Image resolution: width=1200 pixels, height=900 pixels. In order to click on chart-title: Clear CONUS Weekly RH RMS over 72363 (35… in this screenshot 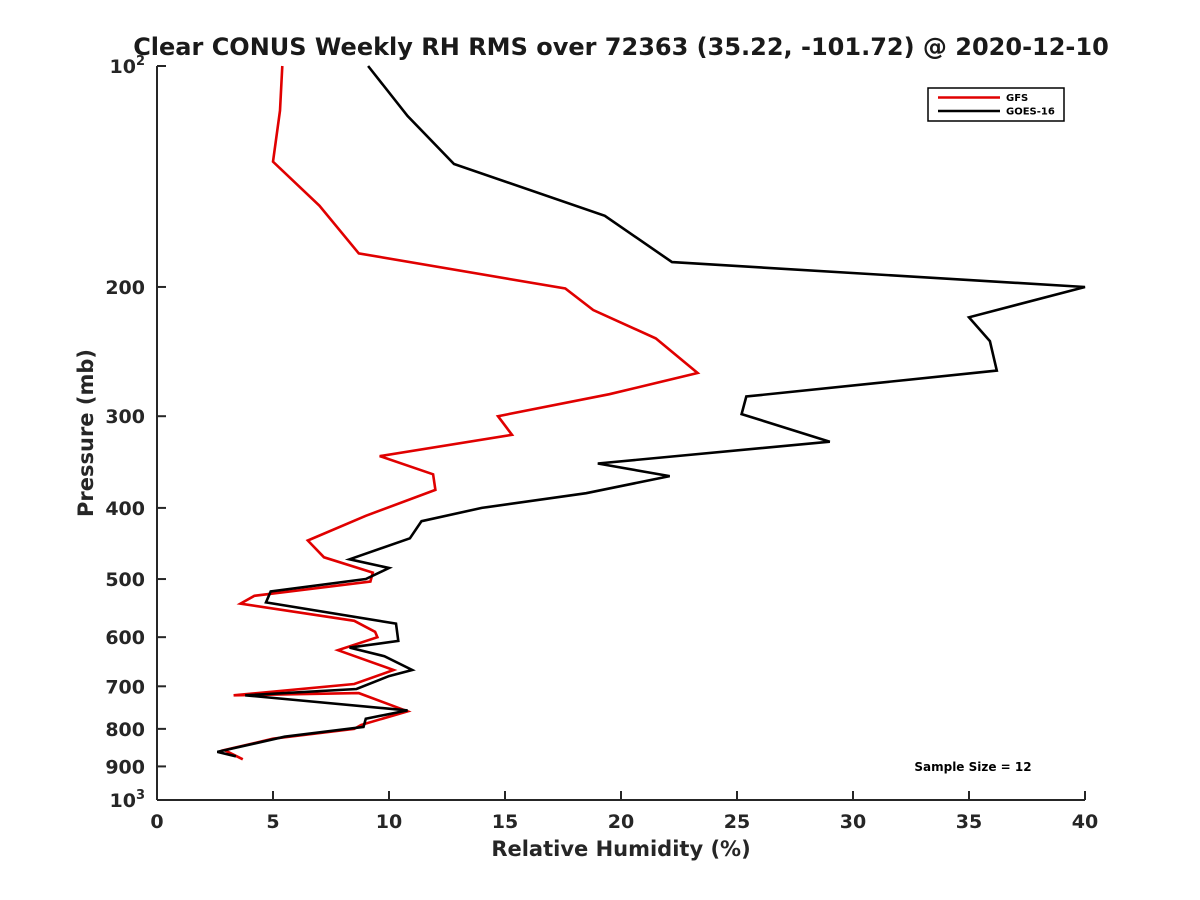, I will do `click(621, 47)`.